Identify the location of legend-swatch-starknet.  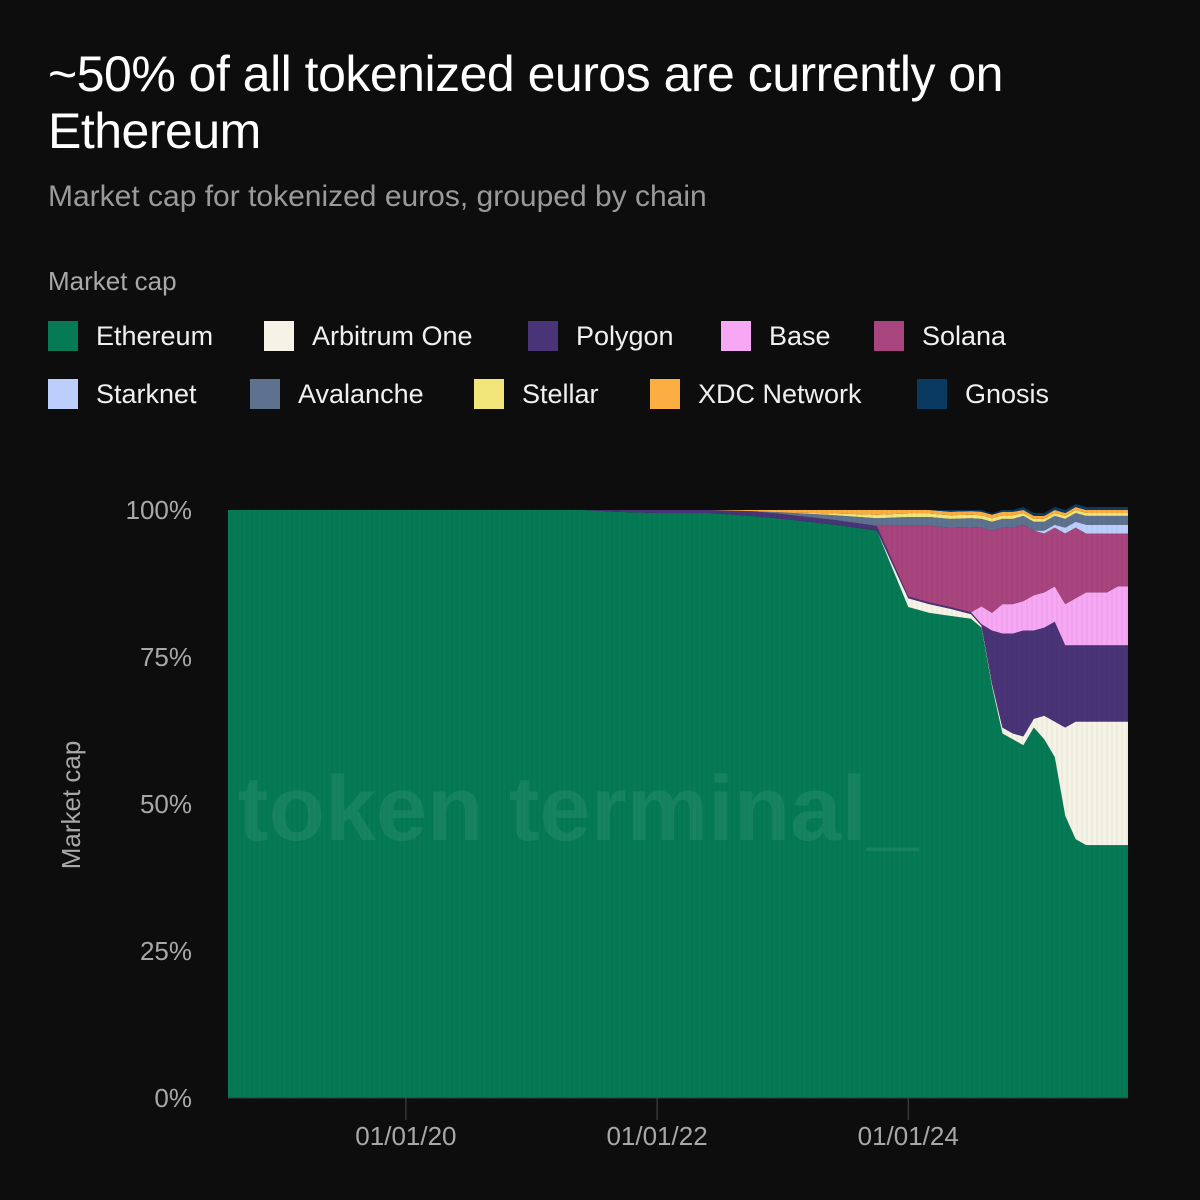
(63, 394).